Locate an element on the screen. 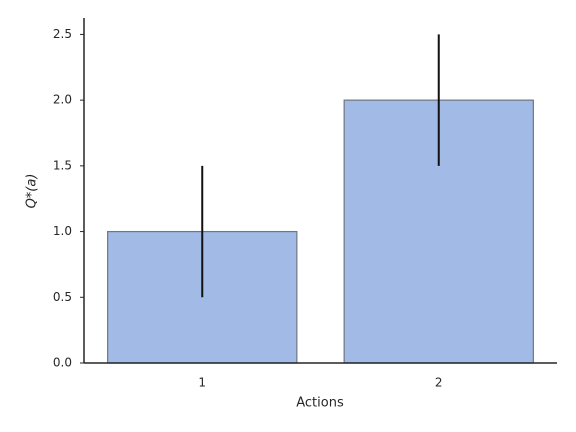 The image size is (576, 432). y-tick-label: 2.0 is located at coordinates (62, 100).